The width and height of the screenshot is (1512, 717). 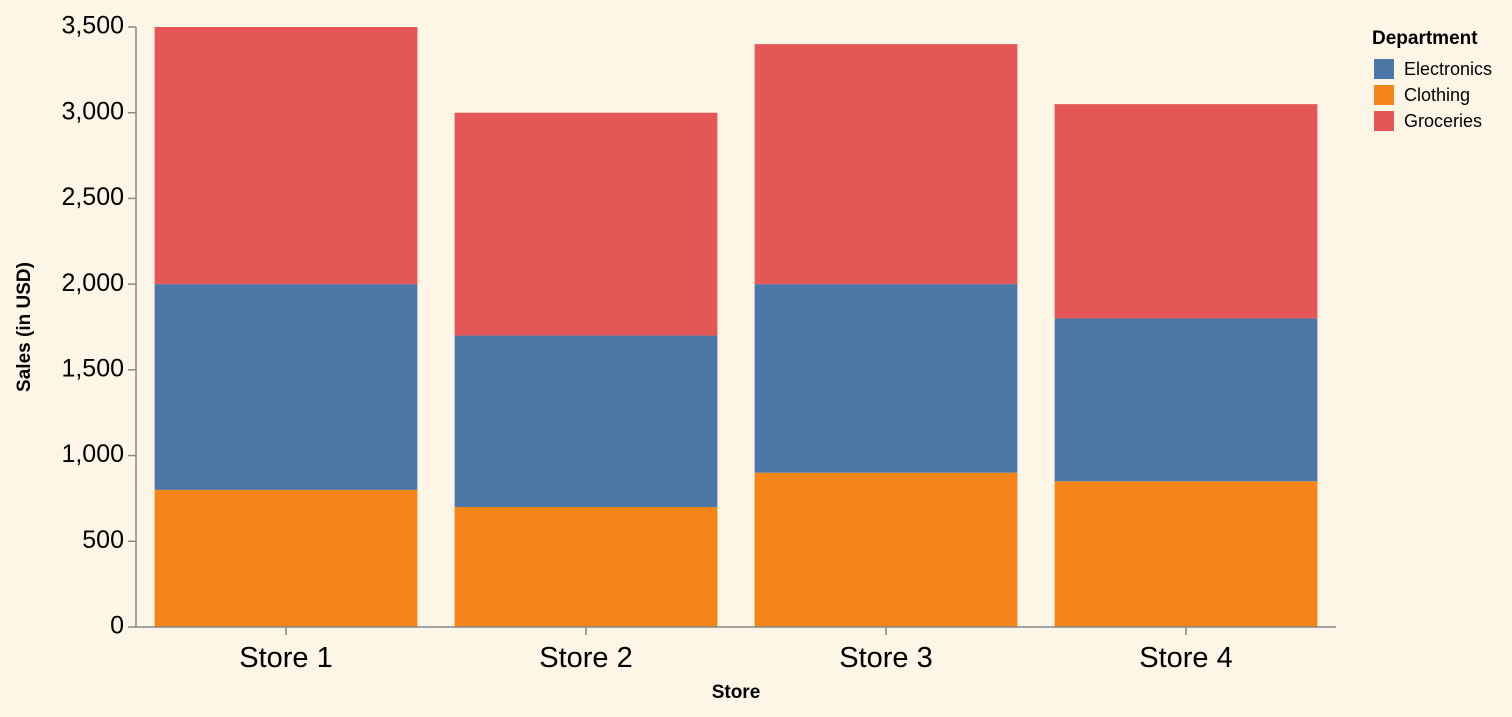 I want to click on legend-label-electronics: Electronics, so click(x=1448, y=69).